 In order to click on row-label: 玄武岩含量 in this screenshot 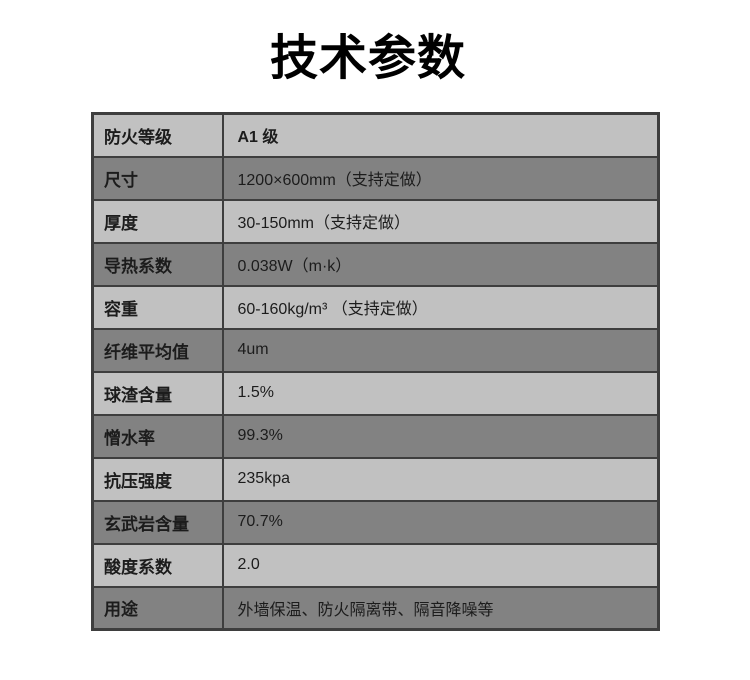, I will do `click(157, 522)`.